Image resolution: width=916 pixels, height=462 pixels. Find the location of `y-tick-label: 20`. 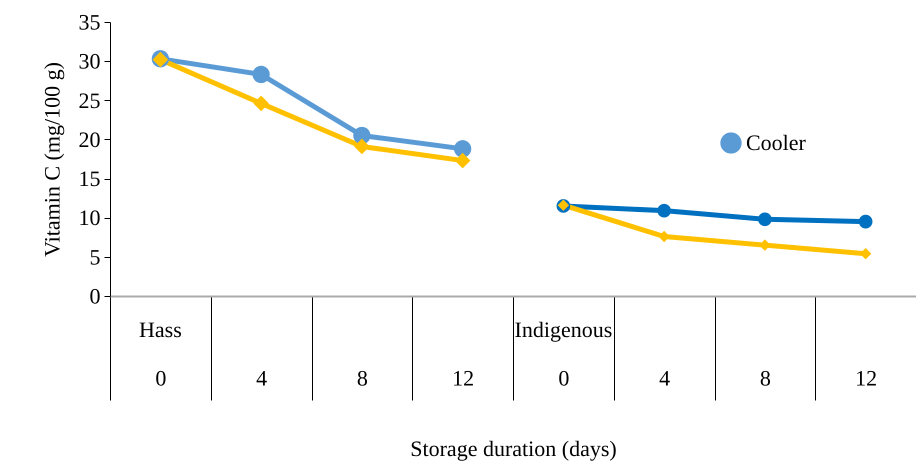

y-tick-label: 20 is located at coordinates (89, 139).